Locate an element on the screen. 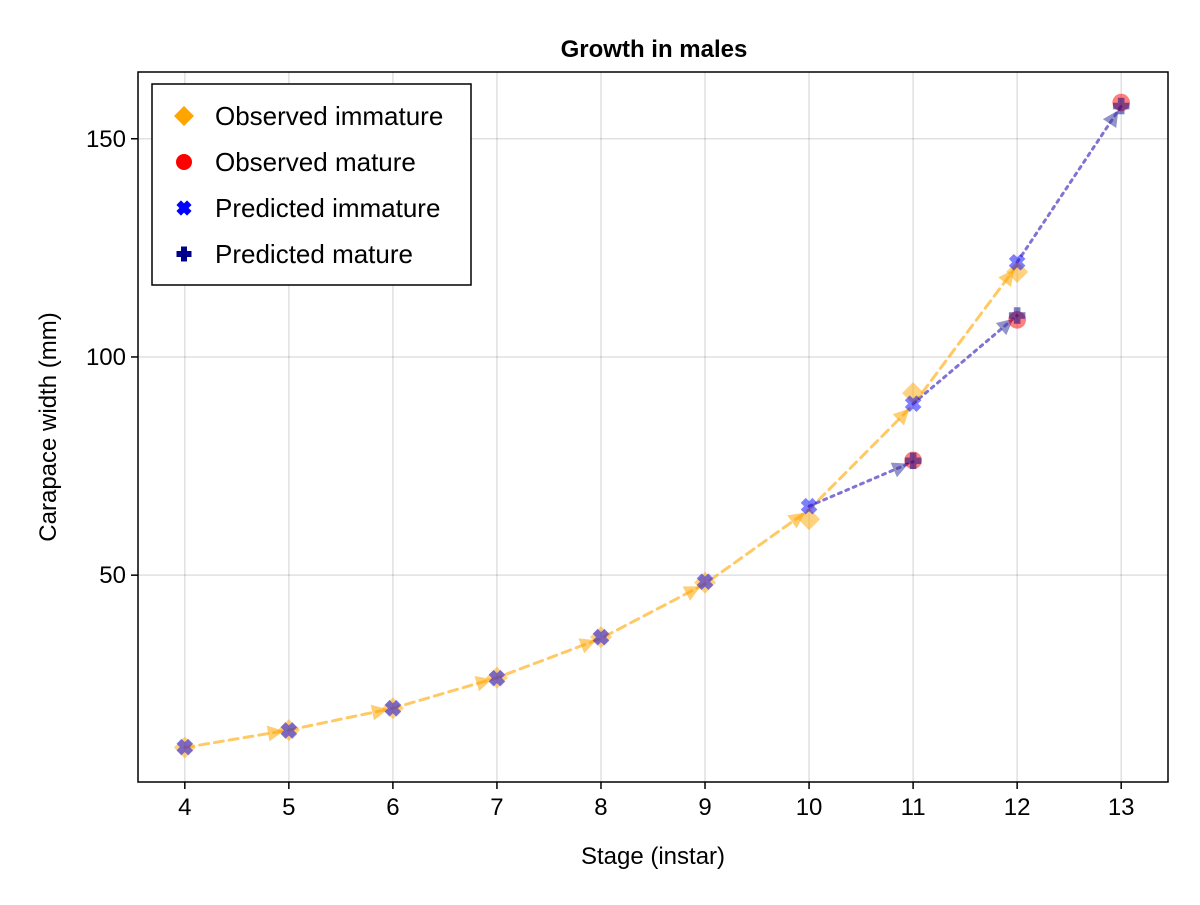 The image size is (1200, 905). legend-predicted-immature-symbol is located at coordinates (184, 208).